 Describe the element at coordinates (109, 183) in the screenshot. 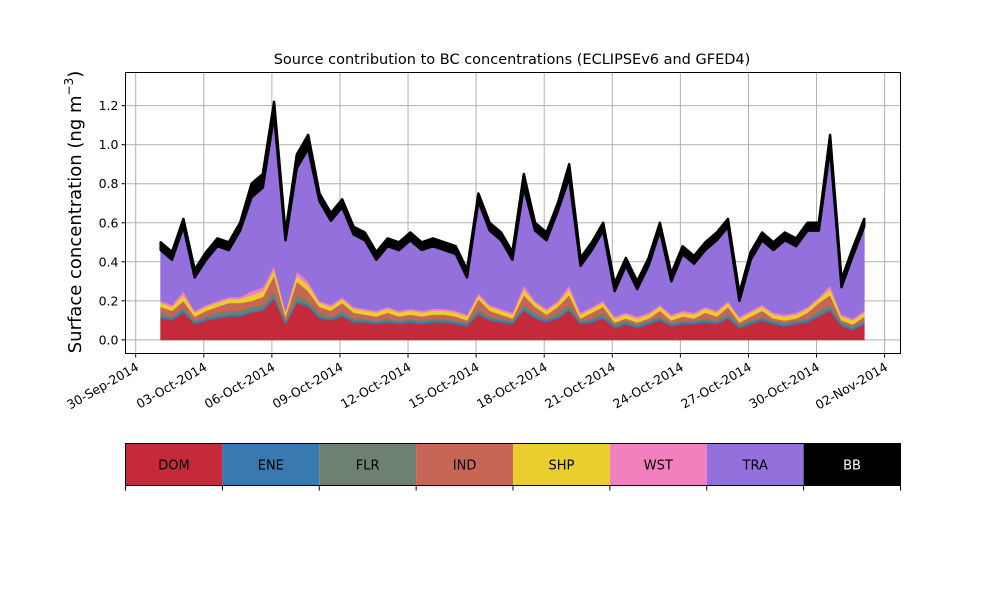

I see `y-tick-label: 0.8` at that location.